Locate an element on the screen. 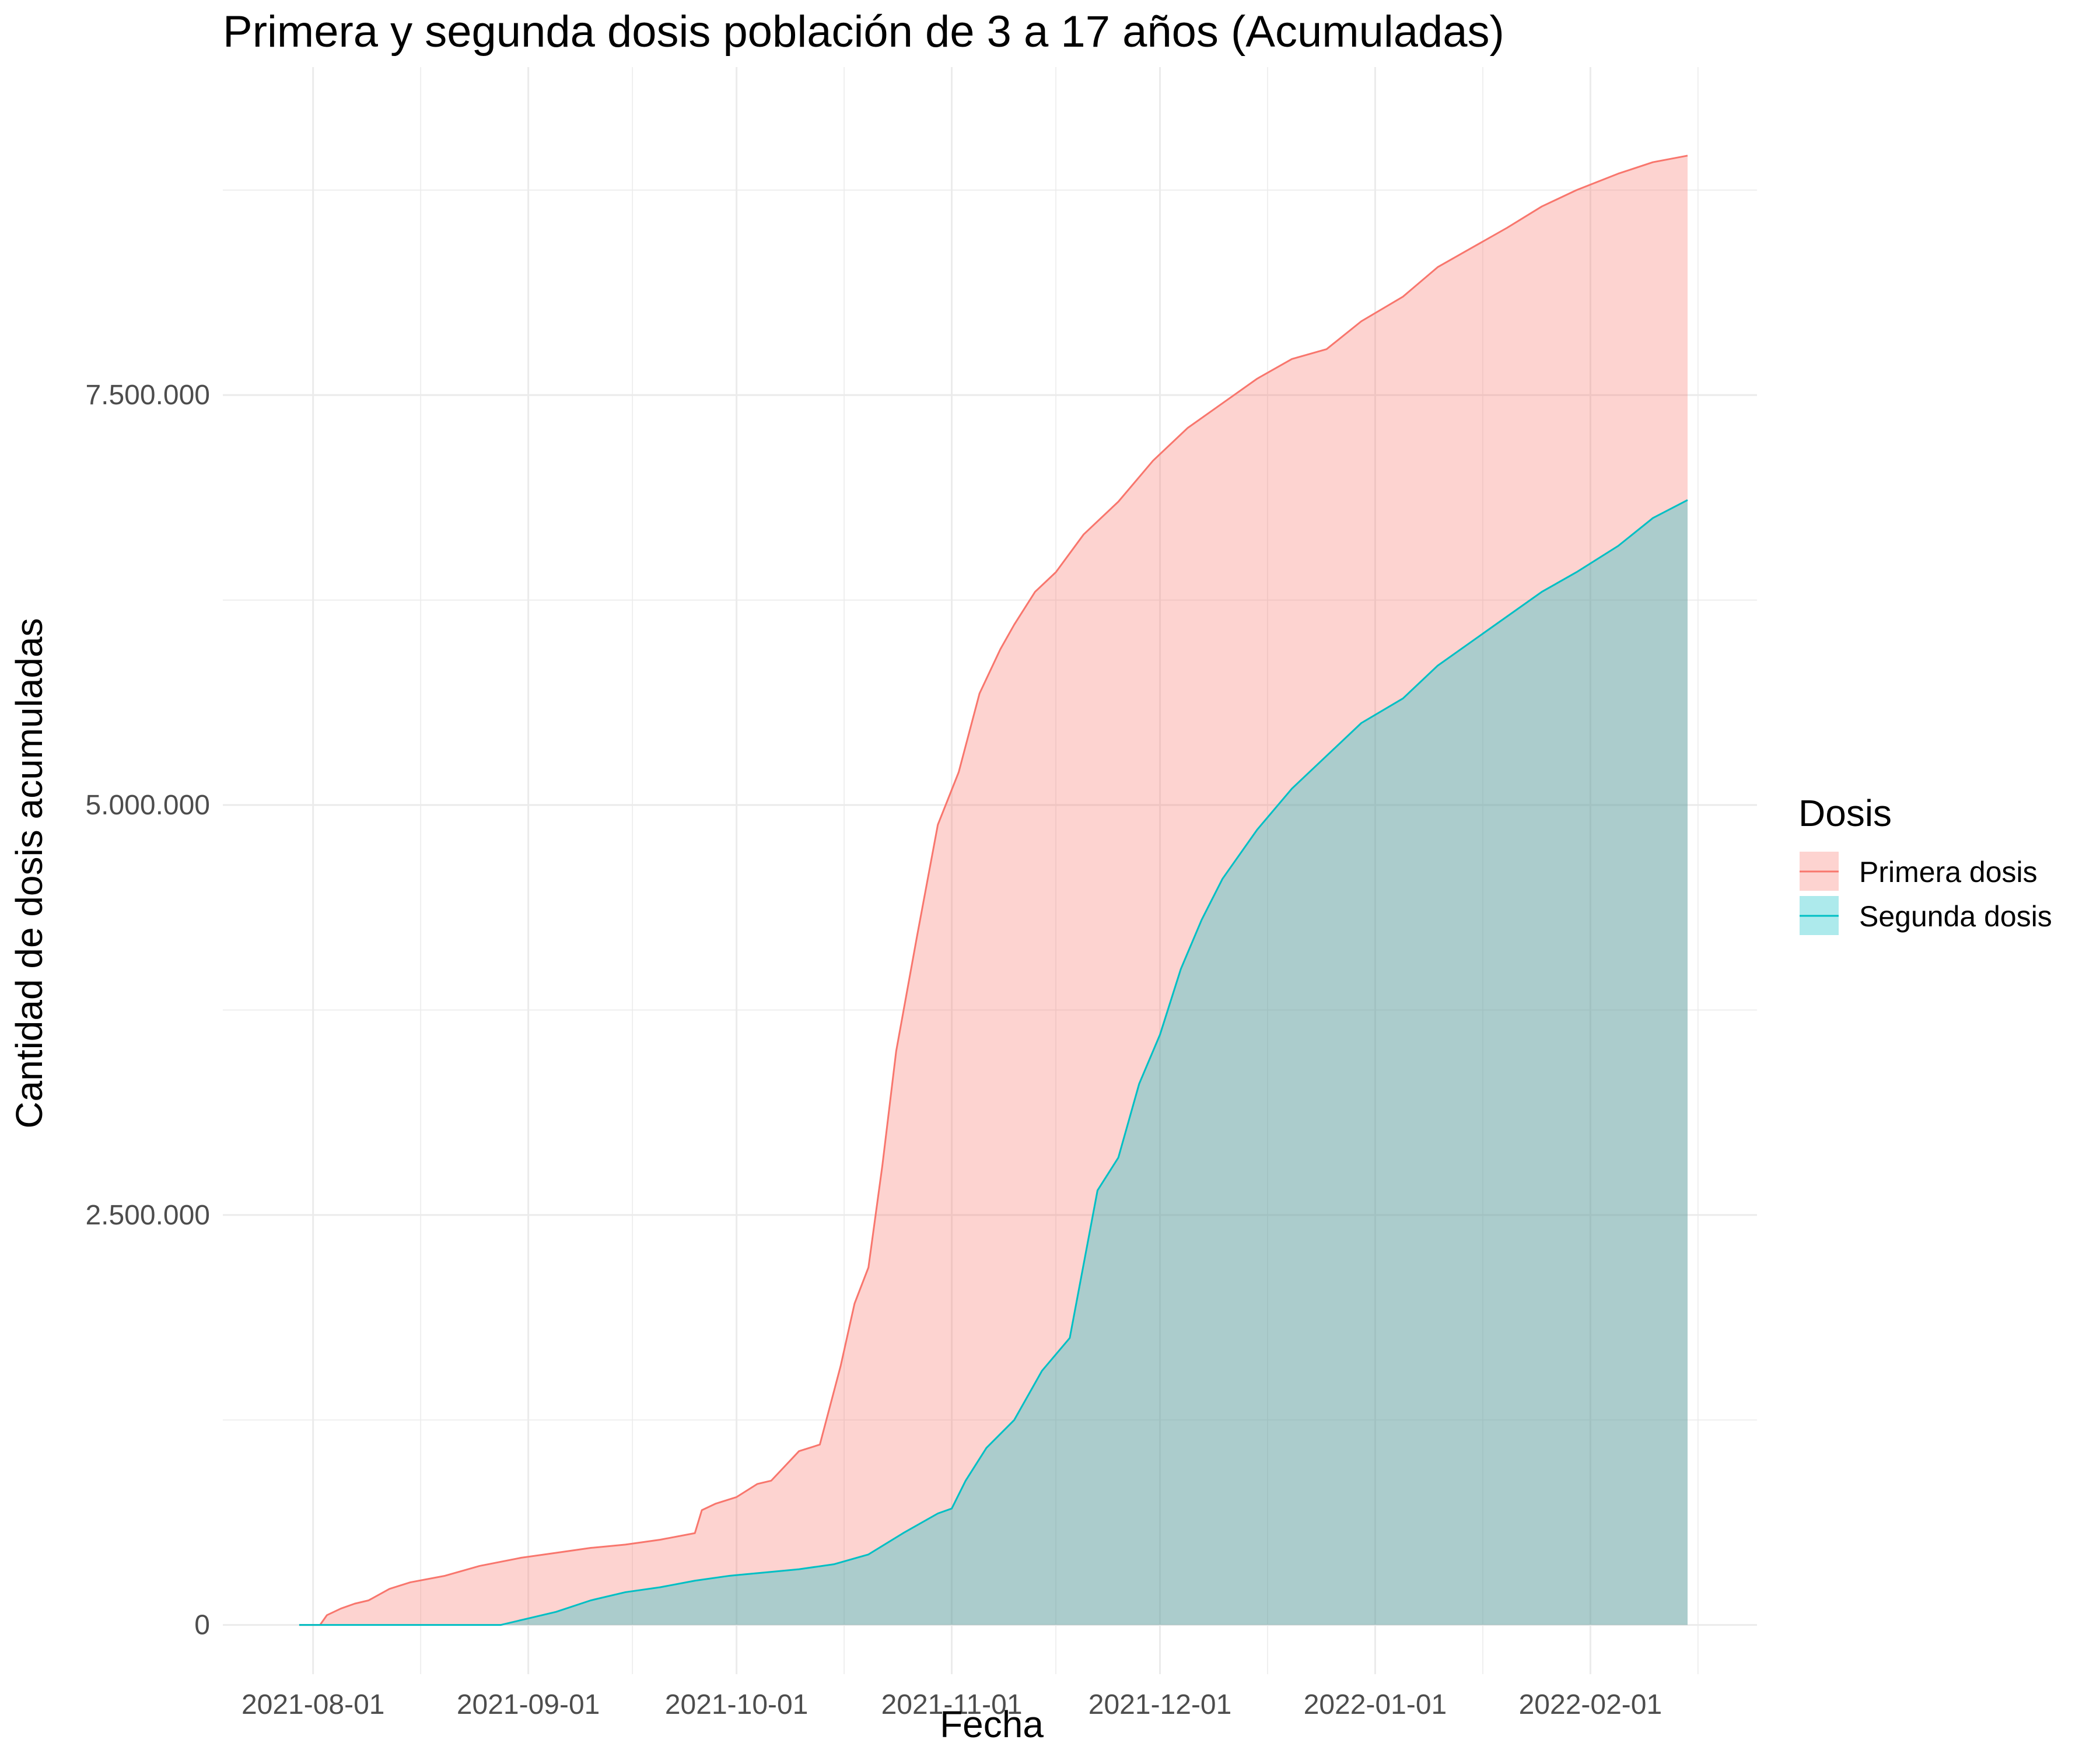 The width and height of the screenshot is (2100, 1750). x-tick-label: 2021-11-01 is located at coordinates (952, 1704).